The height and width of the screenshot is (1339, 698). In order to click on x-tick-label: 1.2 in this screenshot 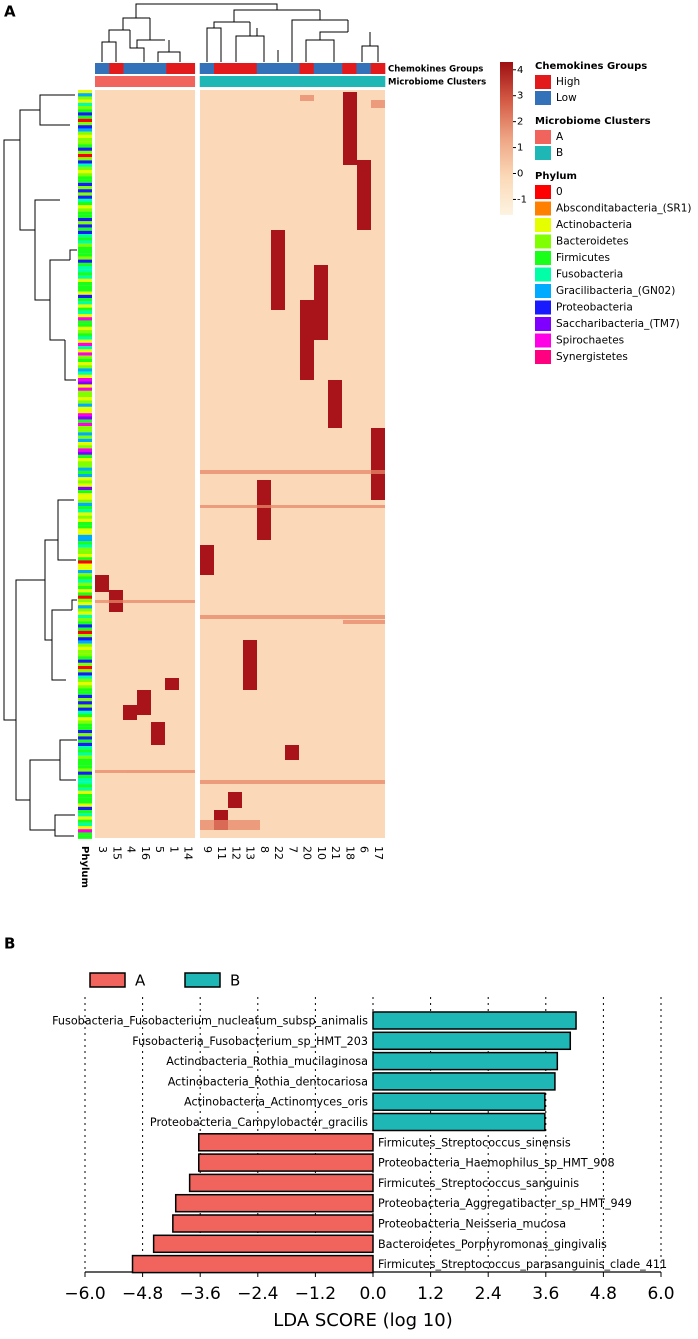, I will do `click(430, 1294)`.